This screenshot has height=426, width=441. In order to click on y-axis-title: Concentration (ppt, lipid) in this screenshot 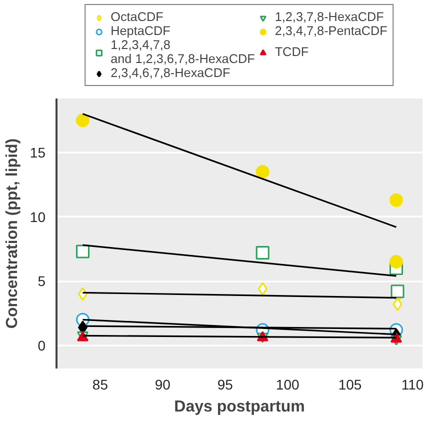, I will do `click(12, 233)`.